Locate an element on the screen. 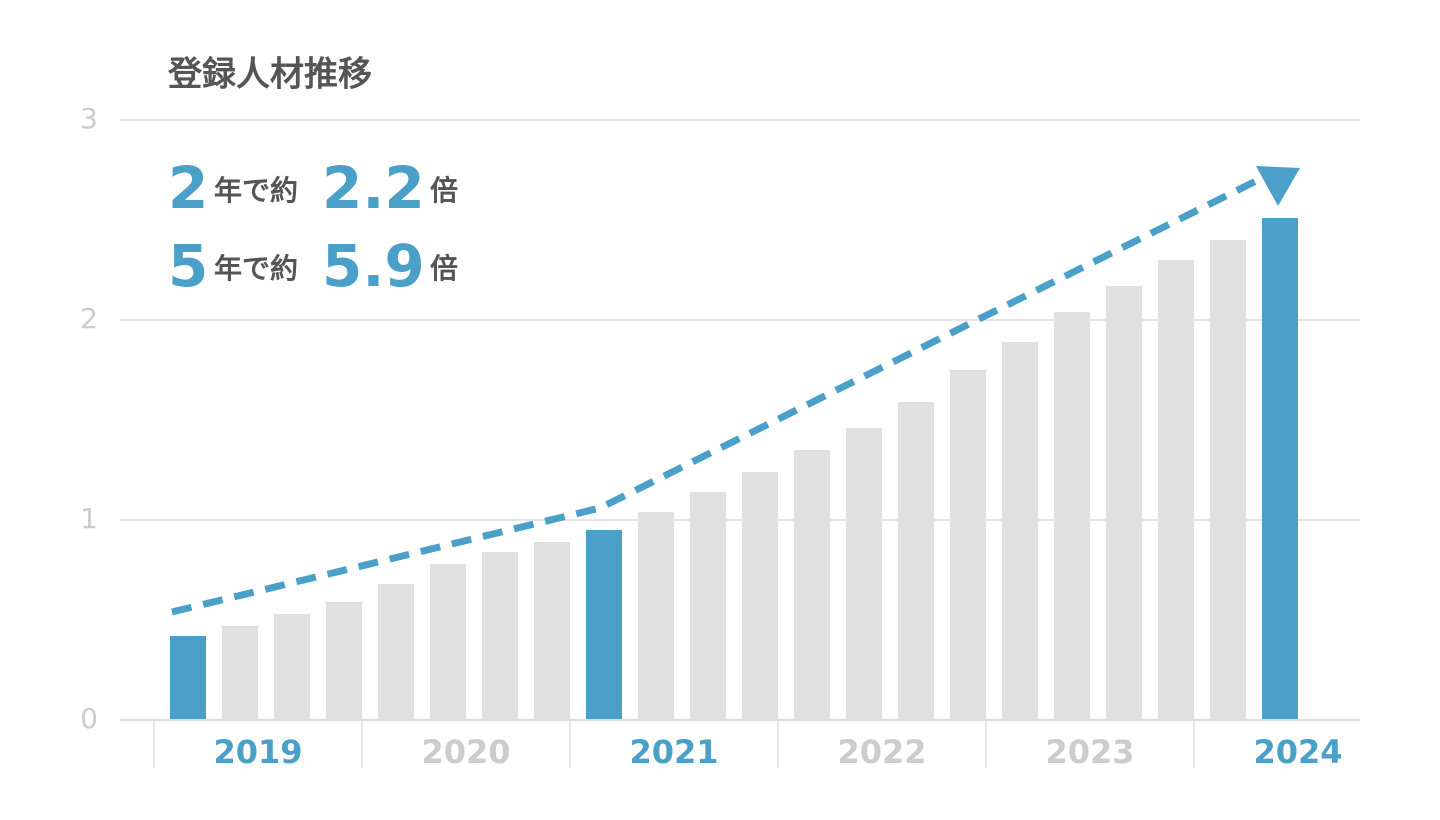  x-tick-label: 2020 is located at coordinates (465, 752).